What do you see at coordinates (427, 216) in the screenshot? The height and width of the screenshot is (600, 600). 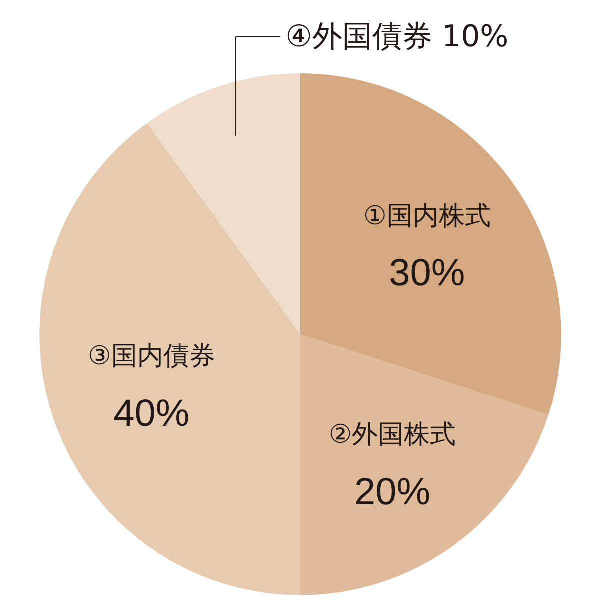 I see `slice-label: ①国内株式` at bounding box center [427, 216].